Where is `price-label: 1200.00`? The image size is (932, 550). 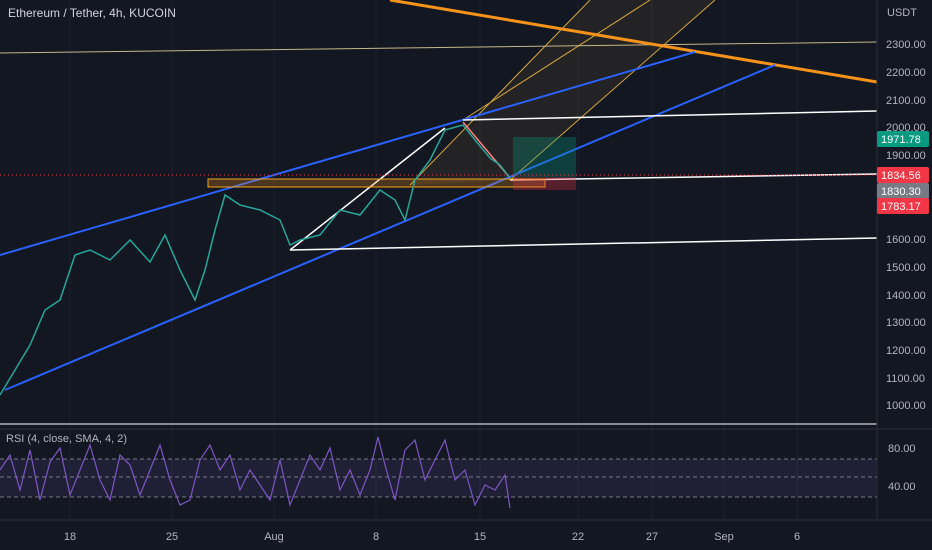
price-label: 1200.00 is located at coordinates (906, 351).